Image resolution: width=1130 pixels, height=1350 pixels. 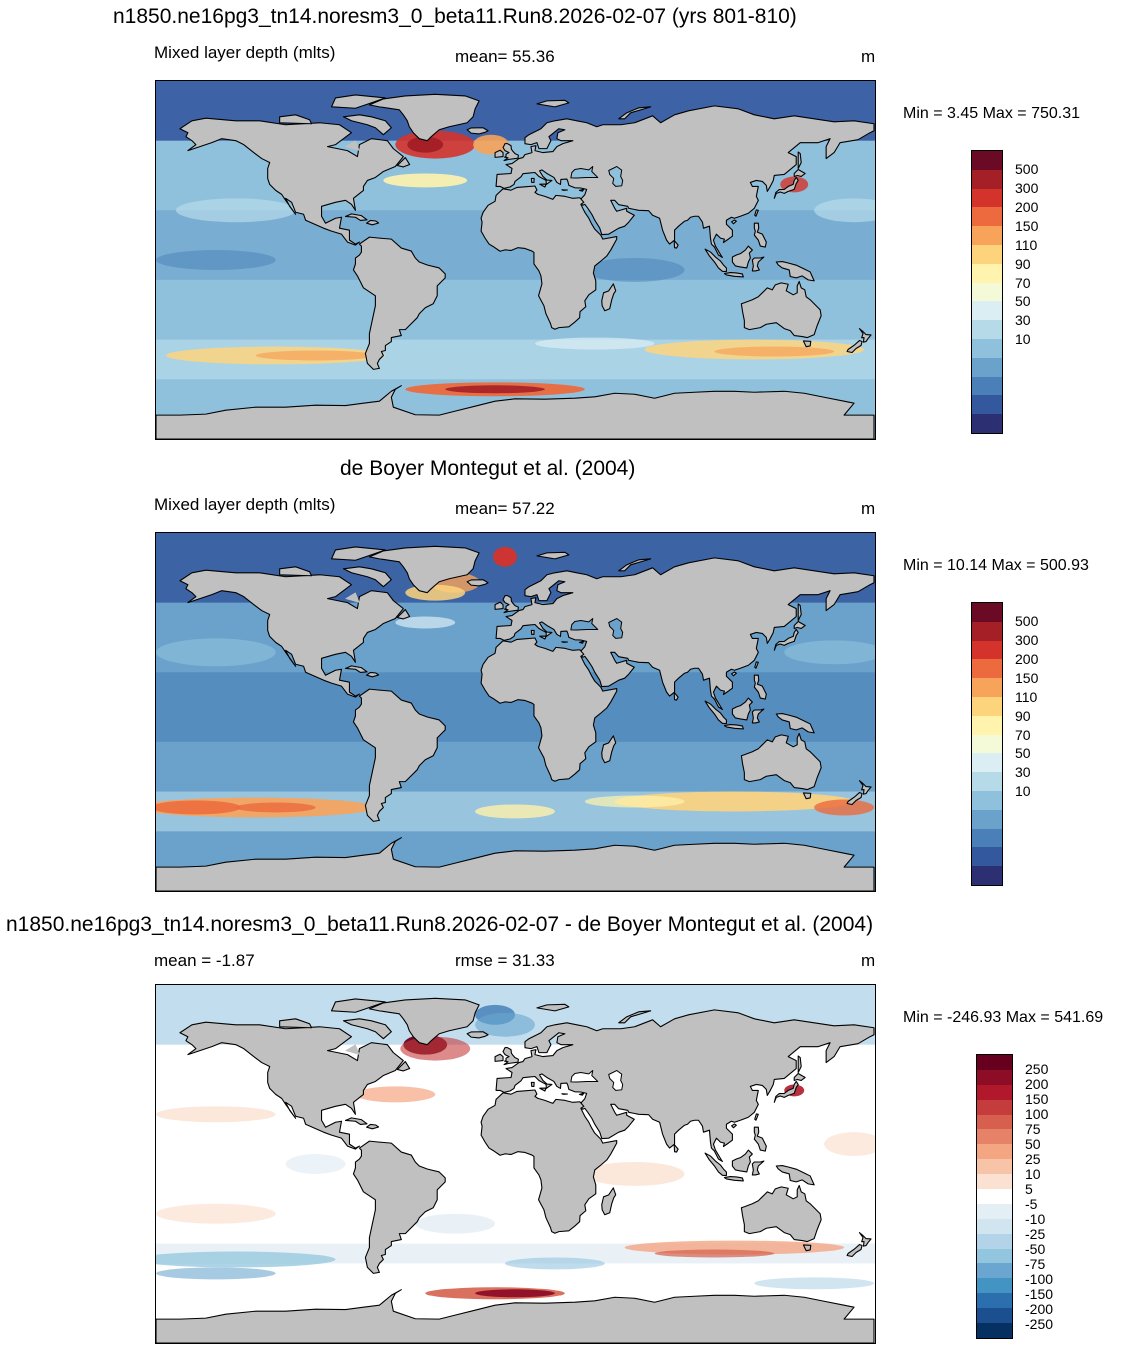 What do you see at coordinates (553, 103) in the screenshot?
I see `landmass-svalbard` at bounding box center [553, 103].